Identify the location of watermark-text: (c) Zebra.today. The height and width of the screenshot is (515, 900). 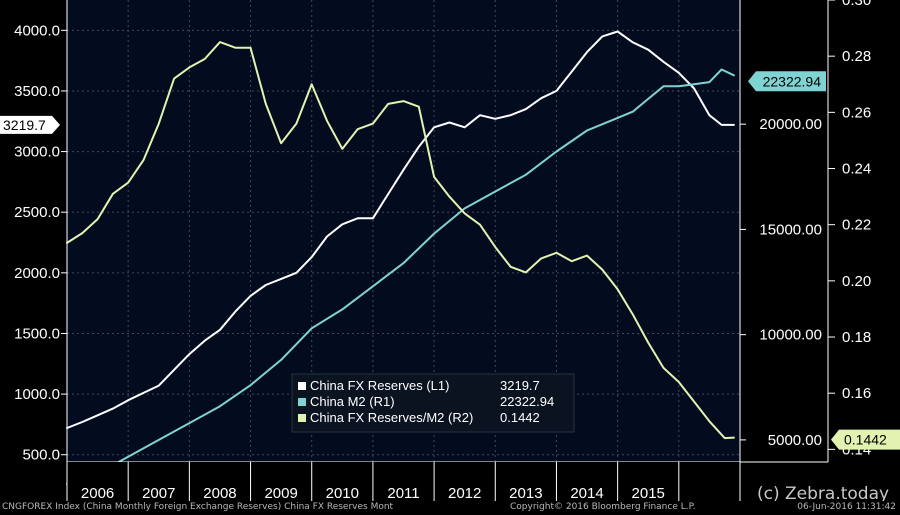
(823, 494).